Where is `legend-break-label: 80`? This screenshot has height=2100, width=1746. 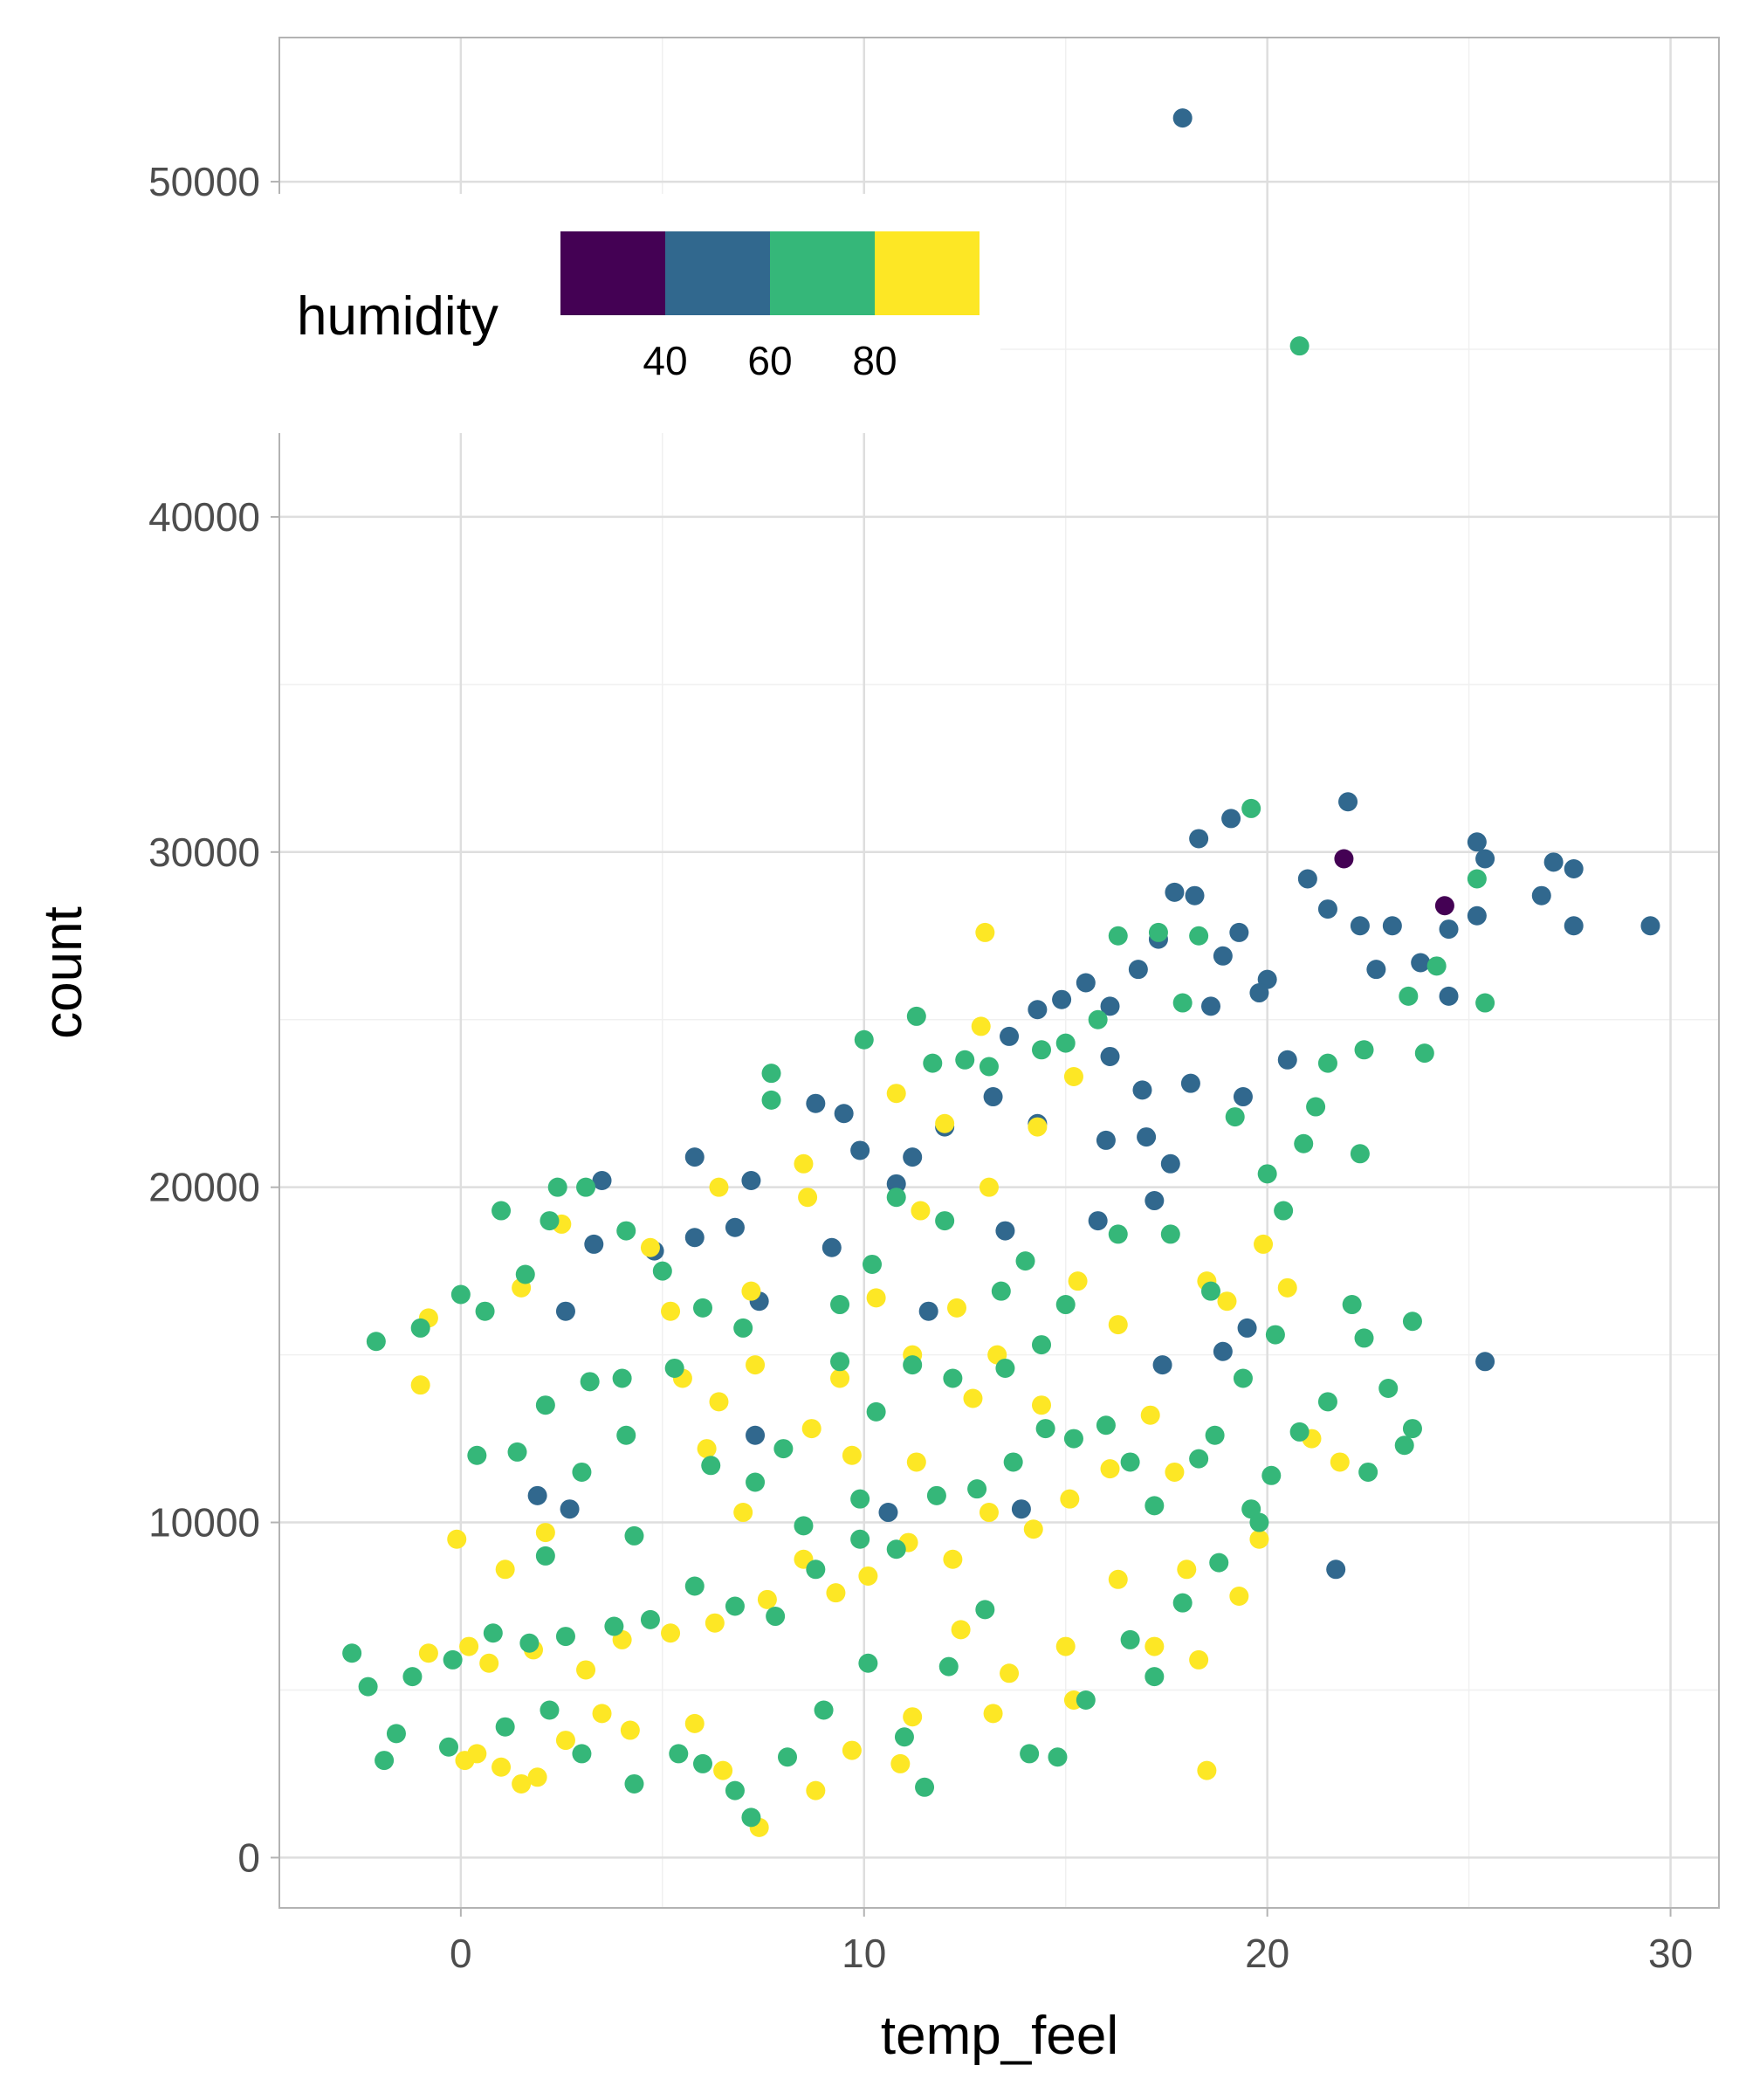 legend-break-label: 80 is located at coordinates (874, 360).